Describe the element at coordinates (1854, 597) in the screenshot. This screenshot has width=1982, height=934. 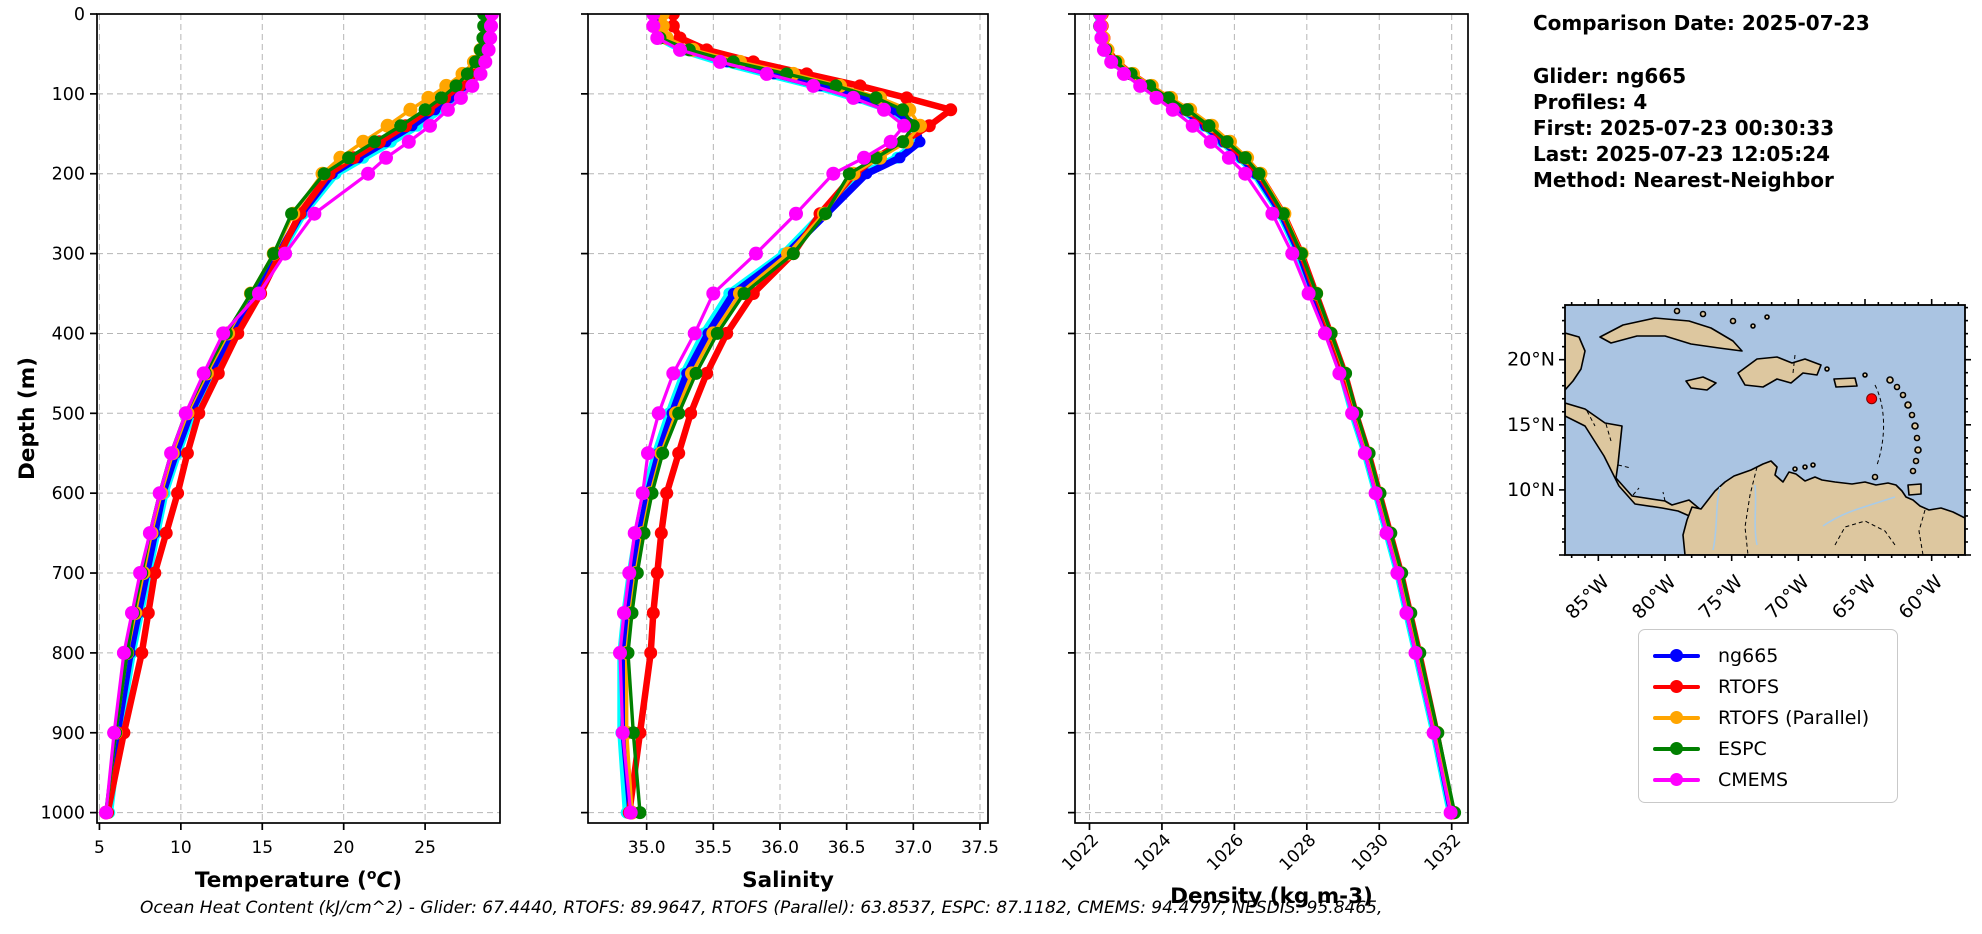
I see `map-lon-label: 65°W` at that location.